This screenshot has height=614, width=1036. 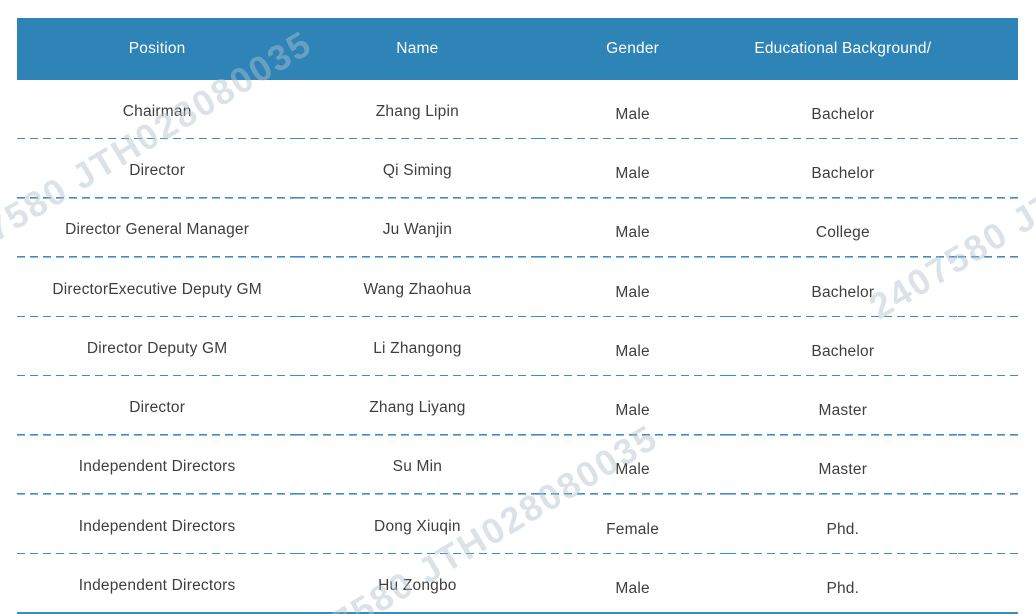 I want to click on cell-text: Female, so click(x=633, y=529).